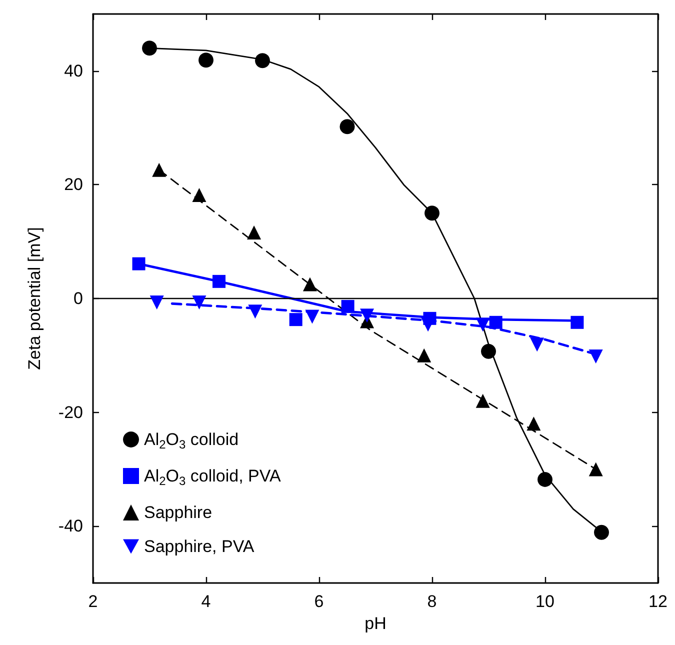 Image resolution: width=675 pixels, height=645 pixels. What do you see at coordinates (545, 601) in the screenshot?
I see `x-tick-label: 10` at bounding box center [545, 601].